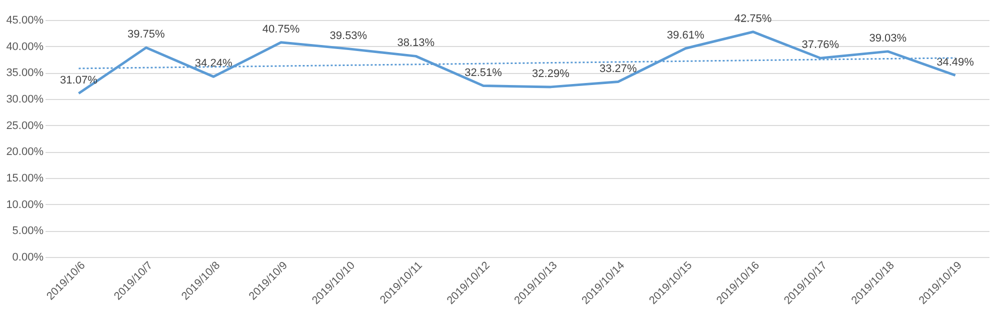 This screenshot has height=311, width=999. I want to click on data-label: 32.51%, so click(483, 72).